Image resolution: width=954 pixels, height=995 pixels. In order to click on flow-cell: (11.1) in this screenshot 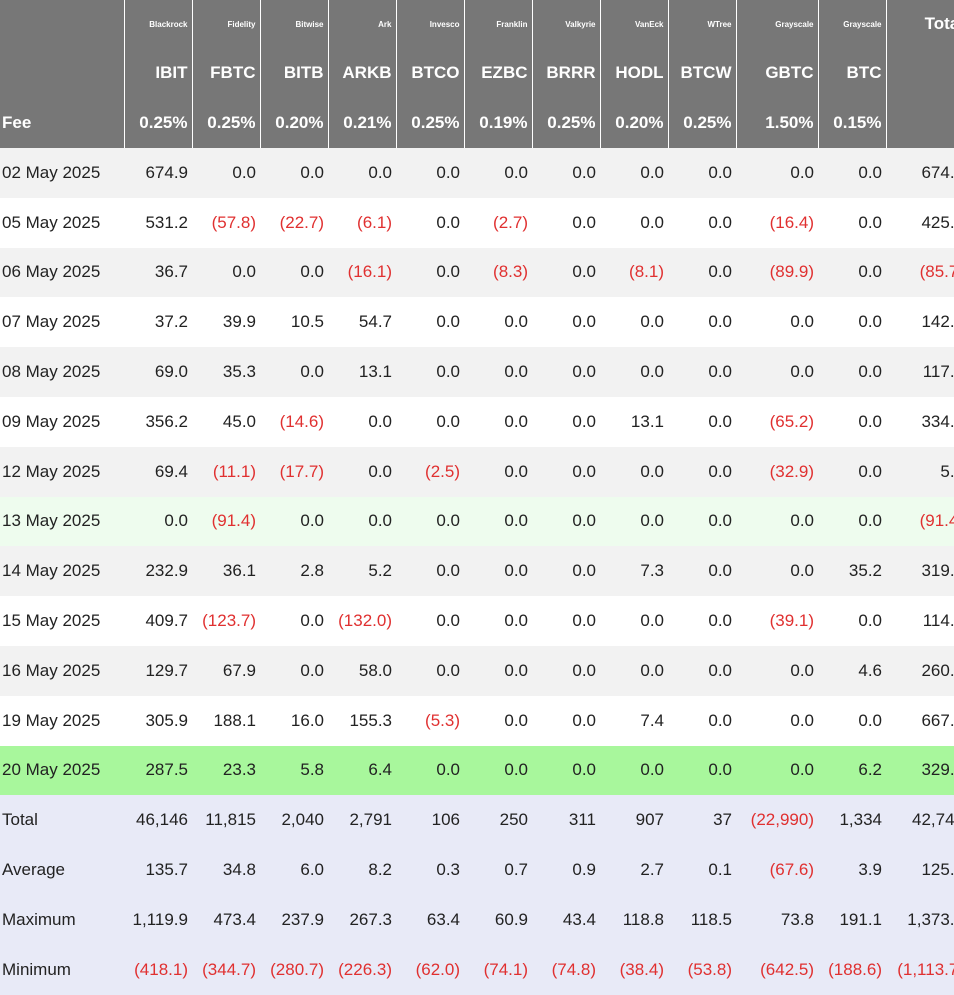, I will do `click(226, 471)`.